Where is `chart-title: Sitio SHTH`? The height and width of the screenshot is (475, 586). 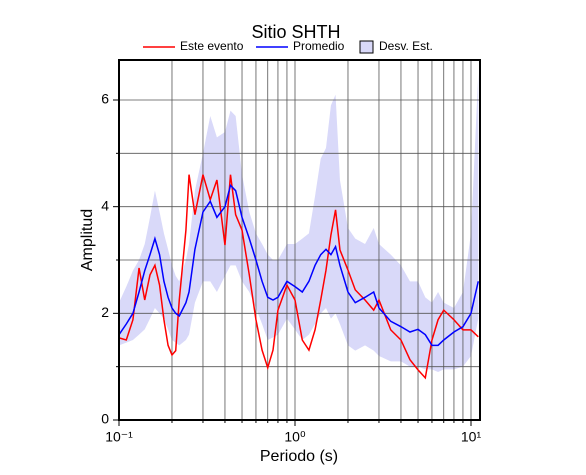 chart-title: Sitio SHTH is located at coordinates (295, 32).